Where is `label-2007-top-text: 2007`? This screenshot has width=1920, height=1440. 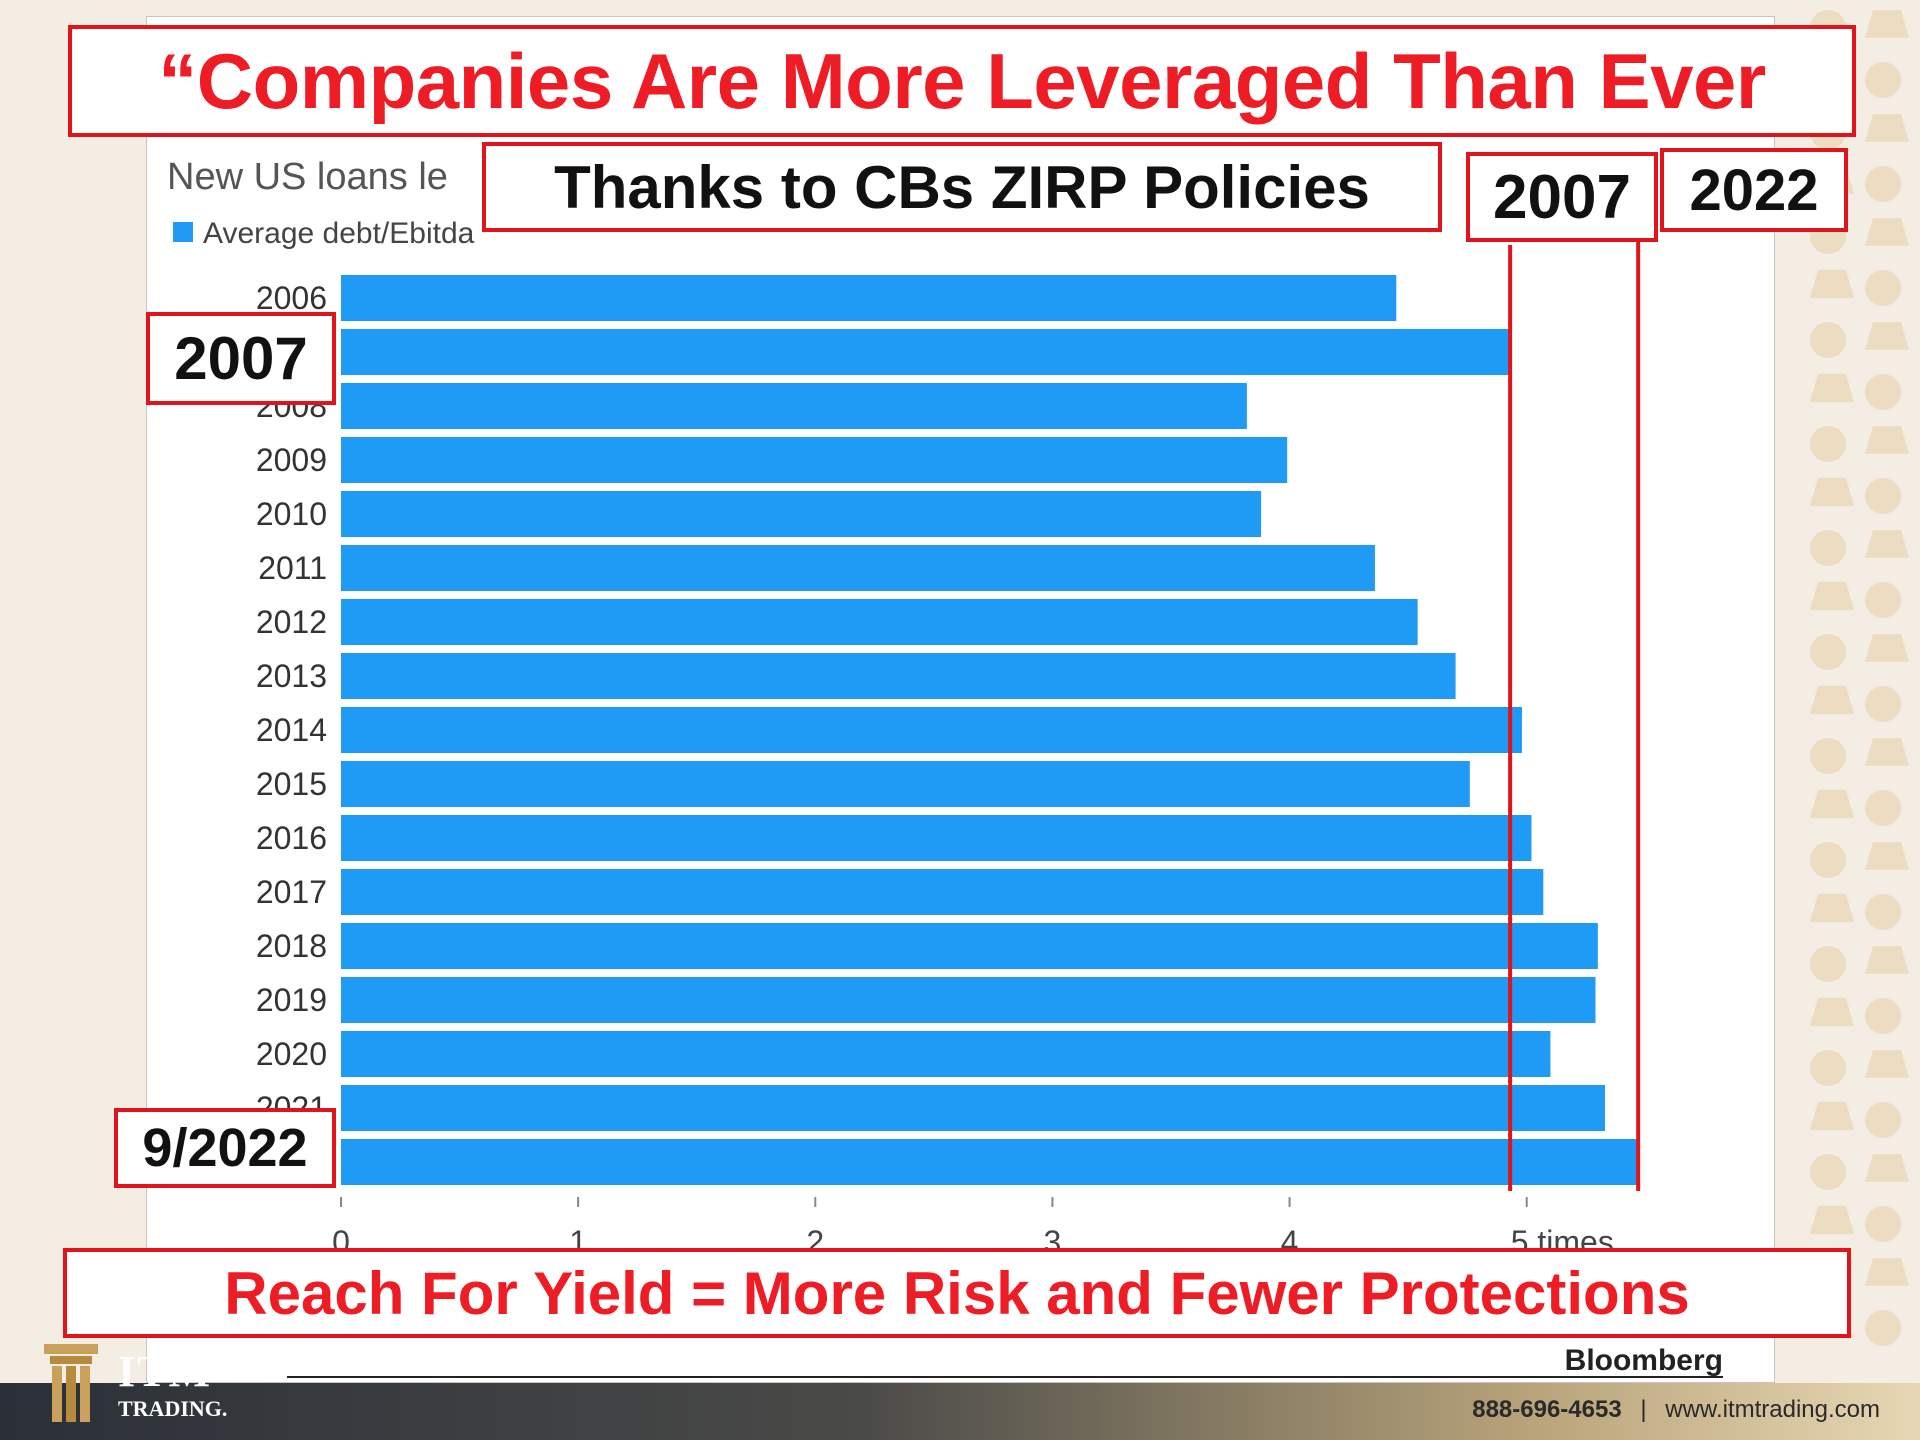
label-2007-top-text: 2007 is located at coordinates (1562, 197).